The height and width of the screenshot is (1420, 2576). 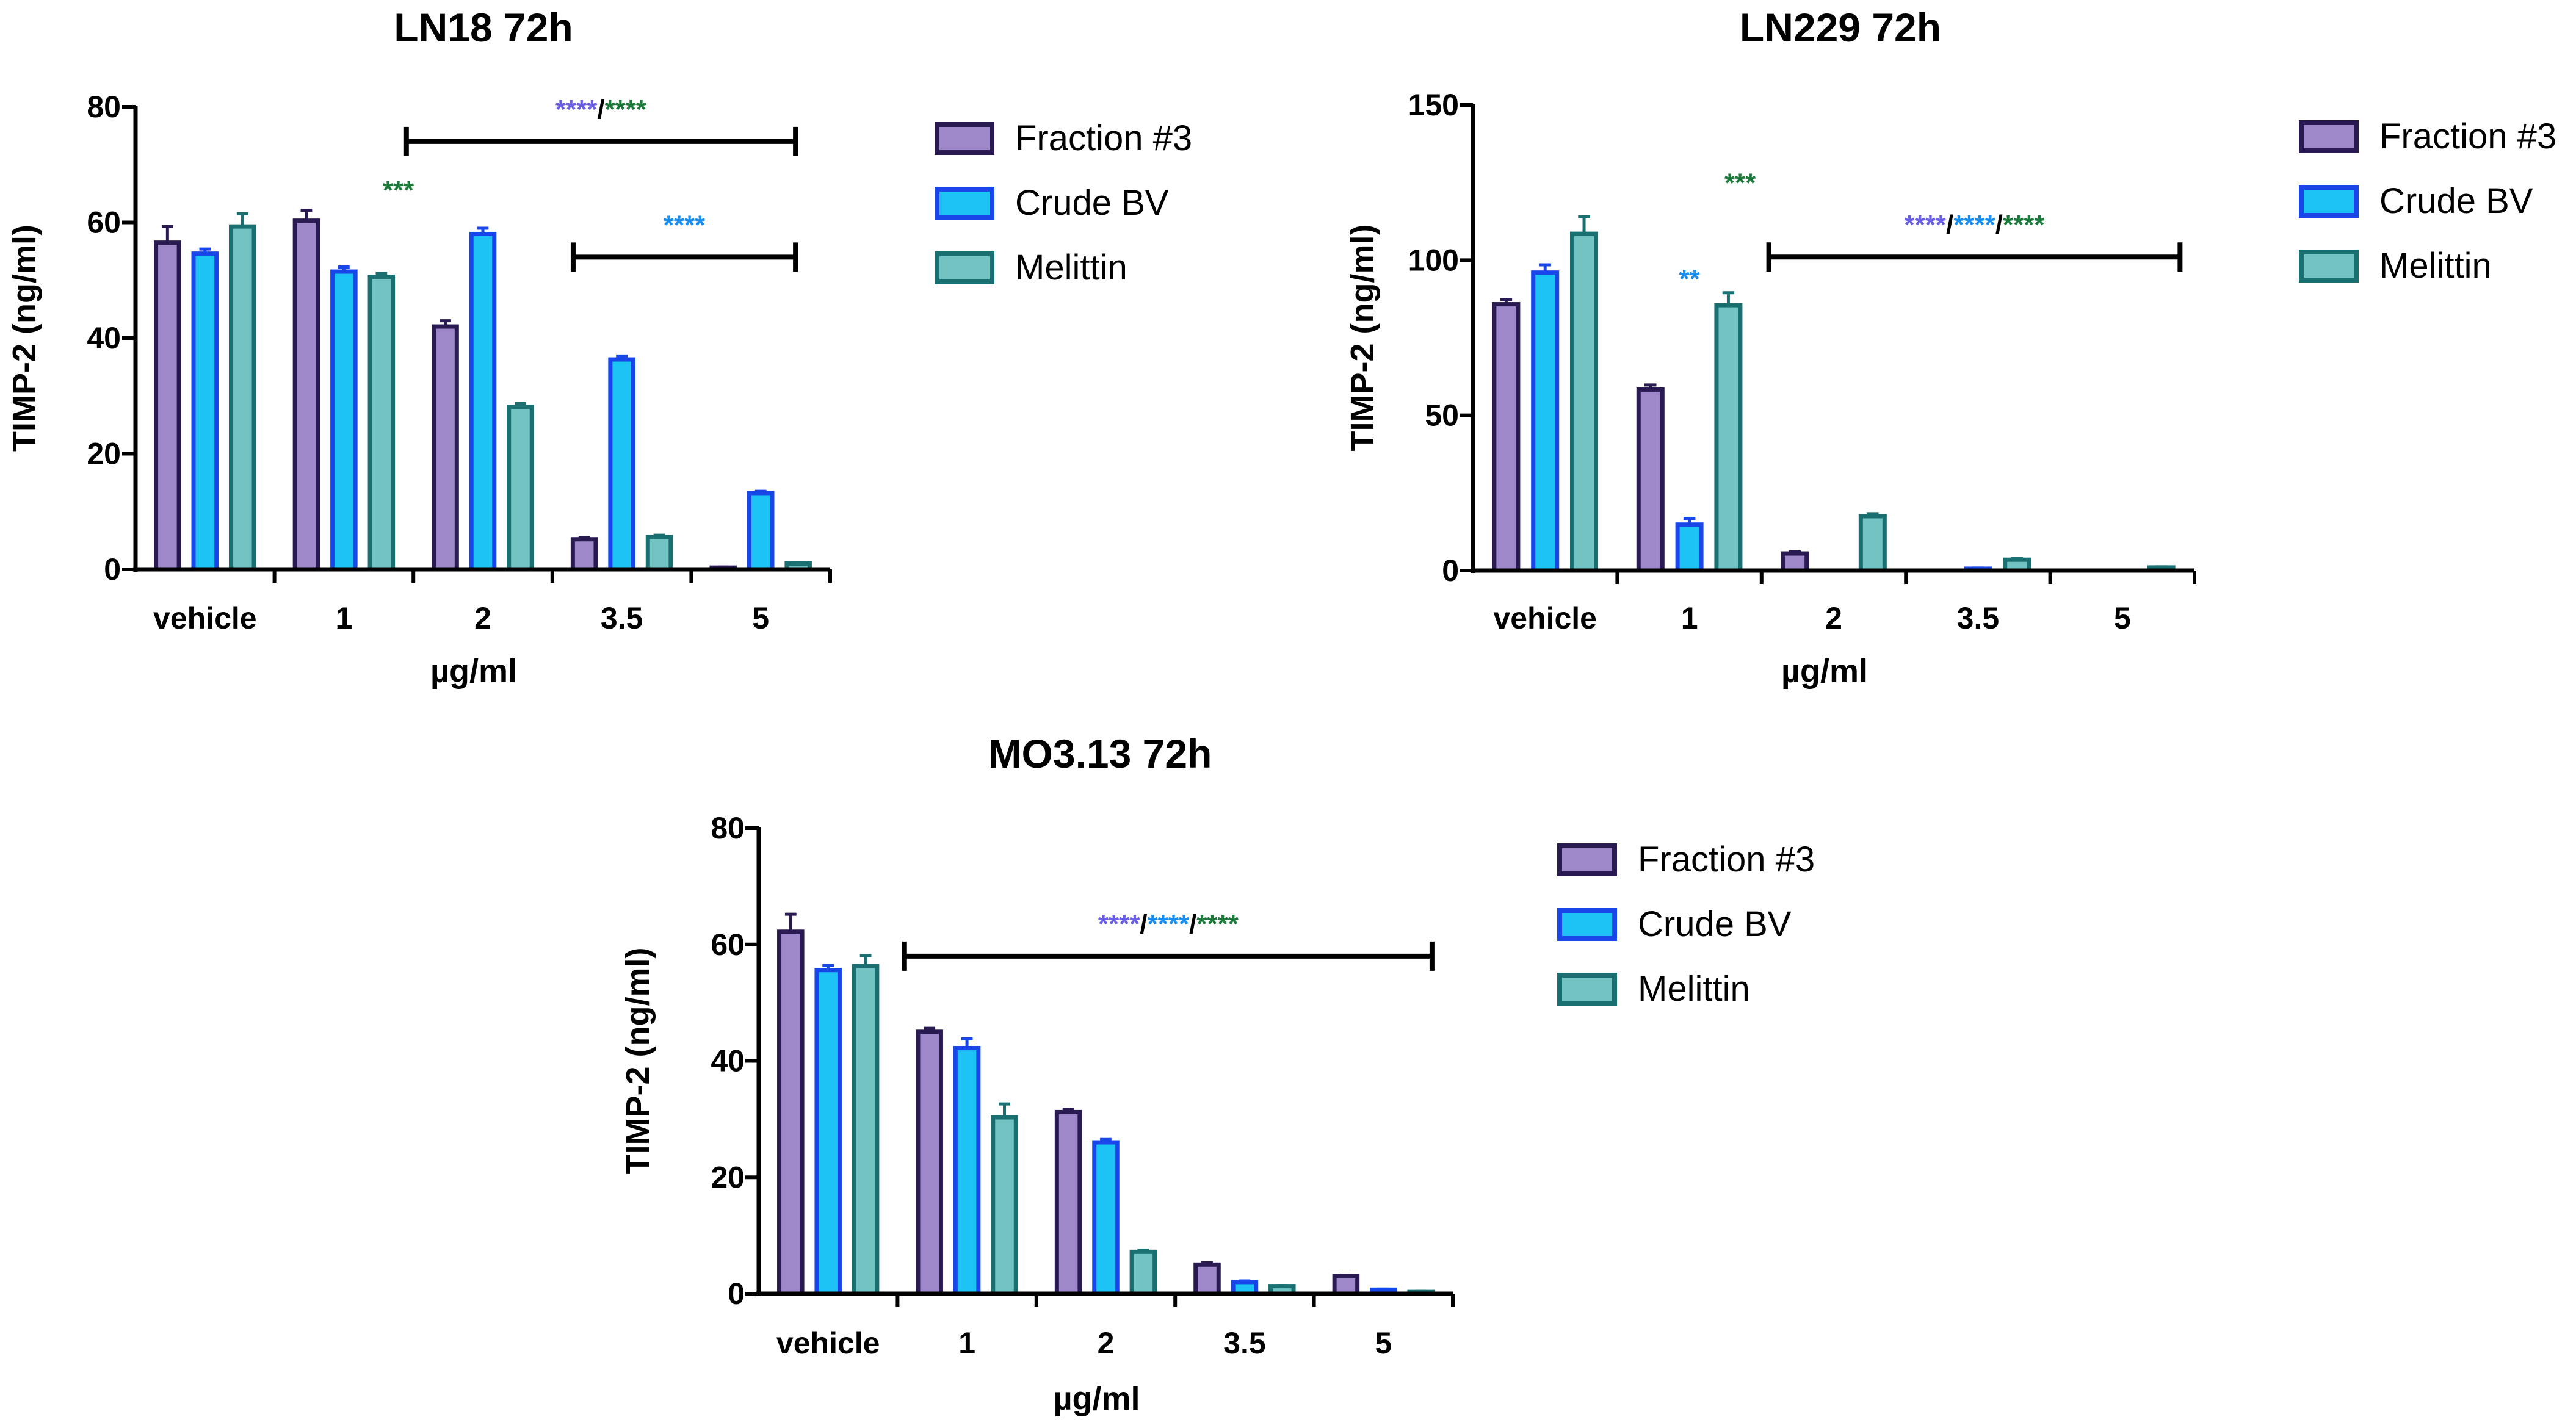 I want to click on significance-label: ****/****, so click(x=601, y=109).